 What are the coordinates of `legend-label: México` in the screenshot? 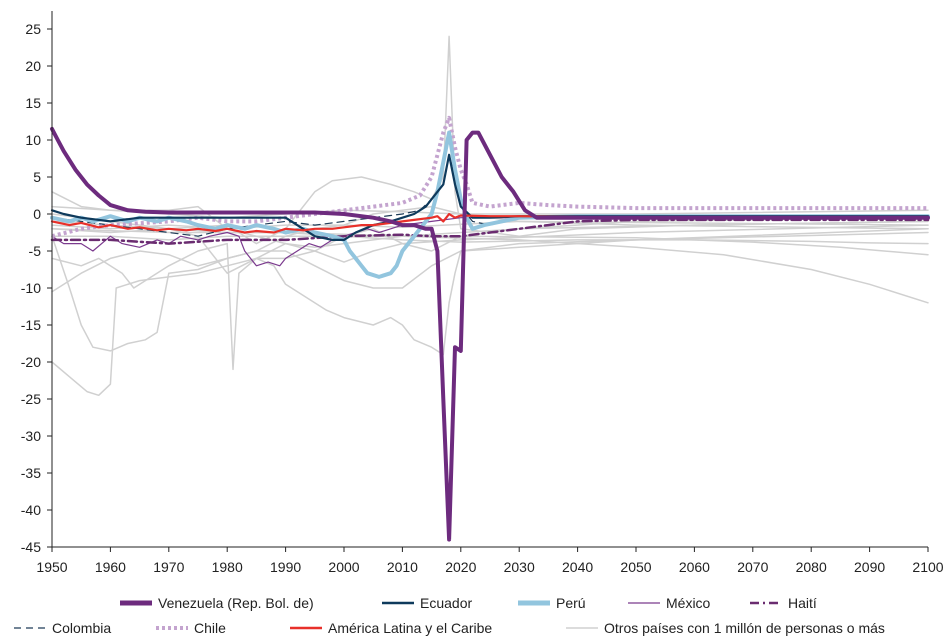 It's located at (688, 603).